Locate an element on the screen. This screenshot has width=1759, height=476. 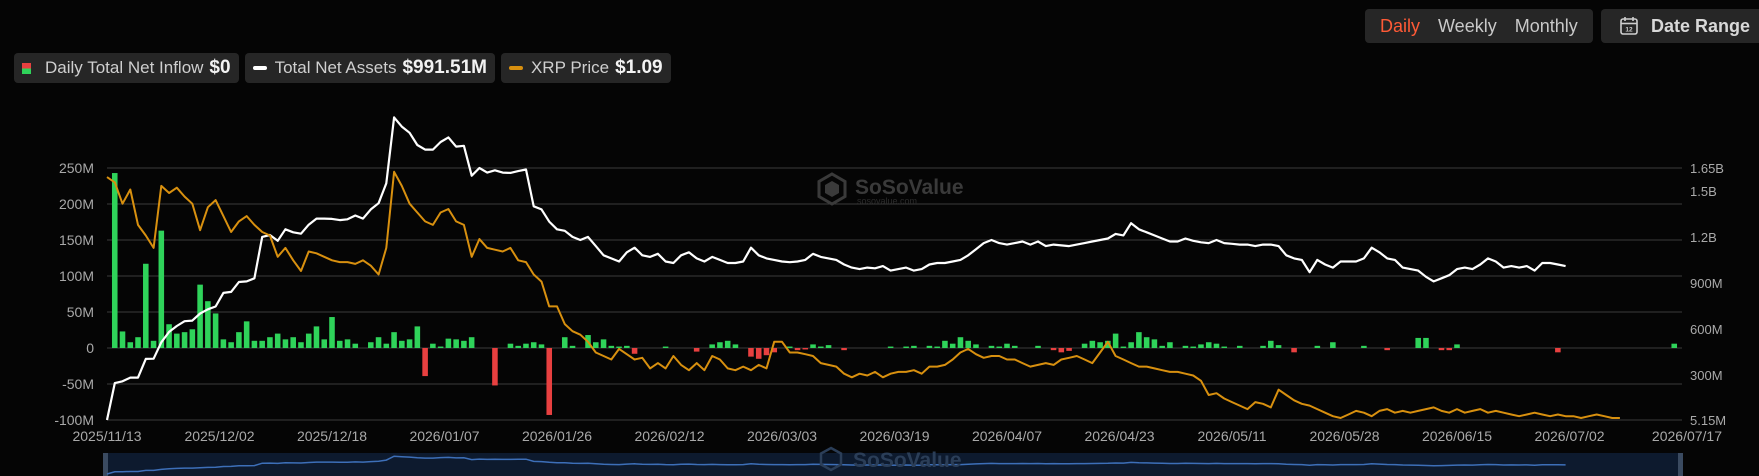
legend-xrp-price: XRP Price $1.09 is located at coordinates (585, 68).